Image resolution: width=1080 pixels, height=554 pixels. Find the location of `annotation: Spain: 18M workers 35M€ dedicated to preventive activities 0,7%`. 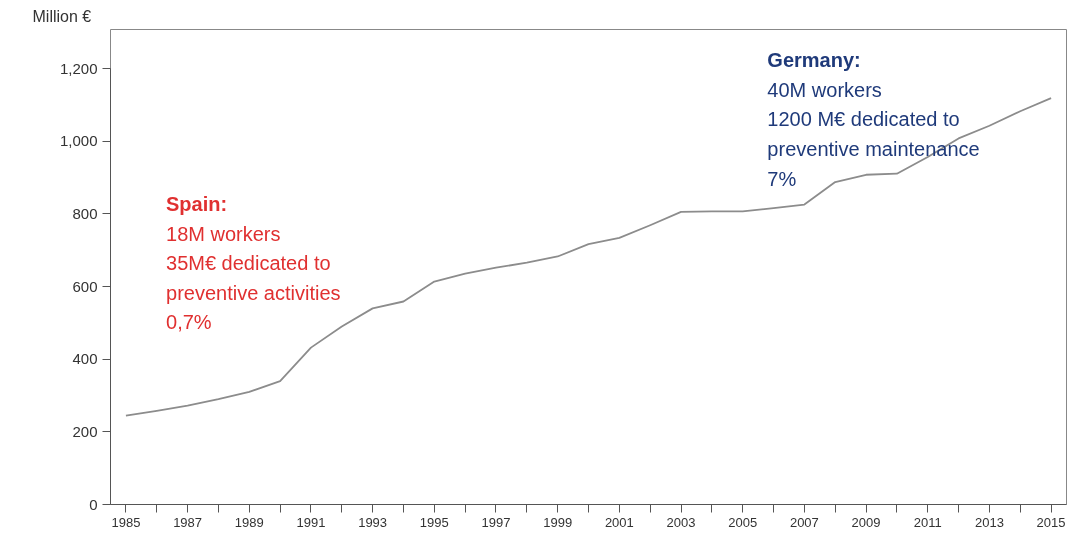

annotation: Spain: 18M workers 35M€ dedicated to preventive activities 0,7% is located at coordinates (253, 263).